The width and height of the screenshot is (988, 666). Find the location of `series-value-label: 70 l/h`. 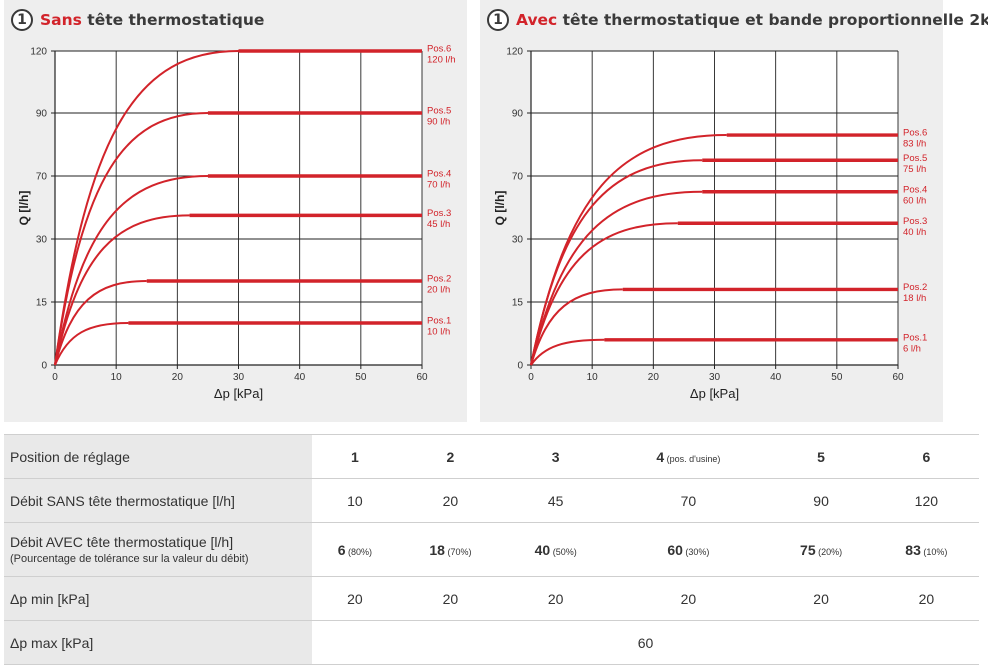

series-value-label: 70 l/h is located at coordinates (438, 185).